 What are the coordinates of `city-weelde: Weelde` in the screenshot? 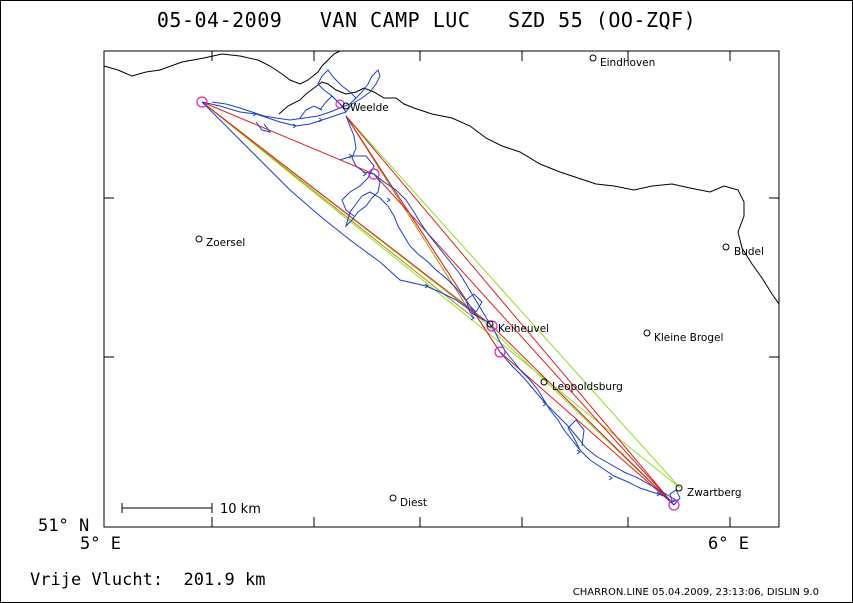 It's located at (365, 108).